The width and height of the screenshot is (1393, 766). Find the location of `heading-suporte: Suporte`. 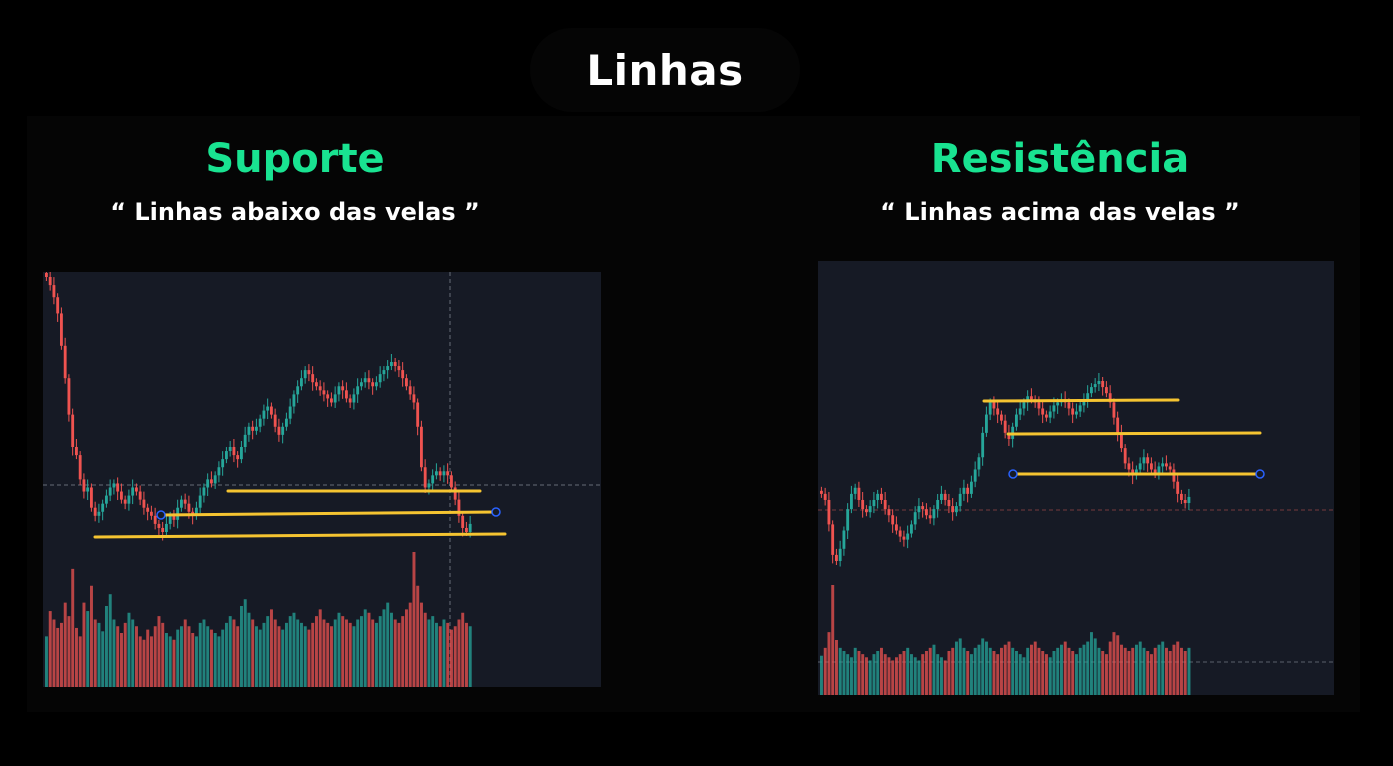

heading-suporte: Suporte is located at coordinates (295, 159).